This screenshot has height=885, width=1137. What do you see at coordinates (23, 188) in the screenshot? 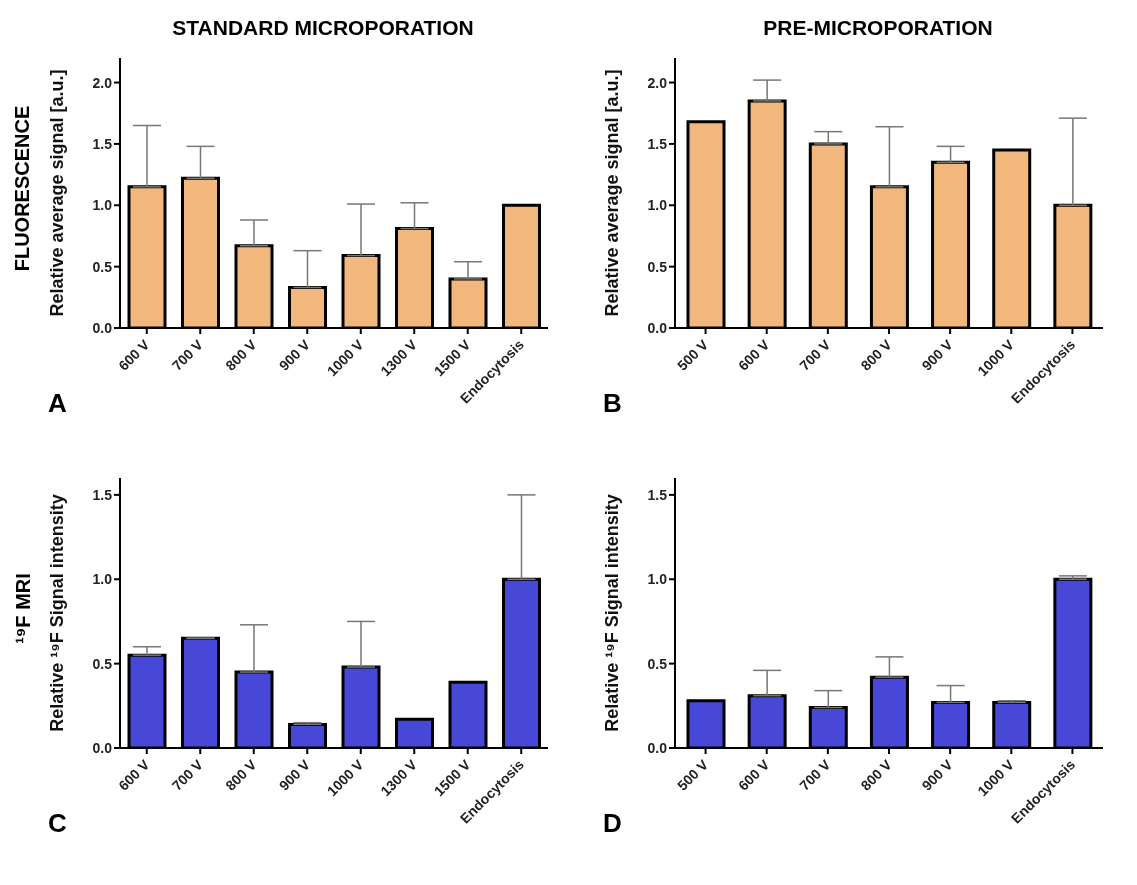
I see `text: FLUORESCENCE` at bounding box center [23, 188].